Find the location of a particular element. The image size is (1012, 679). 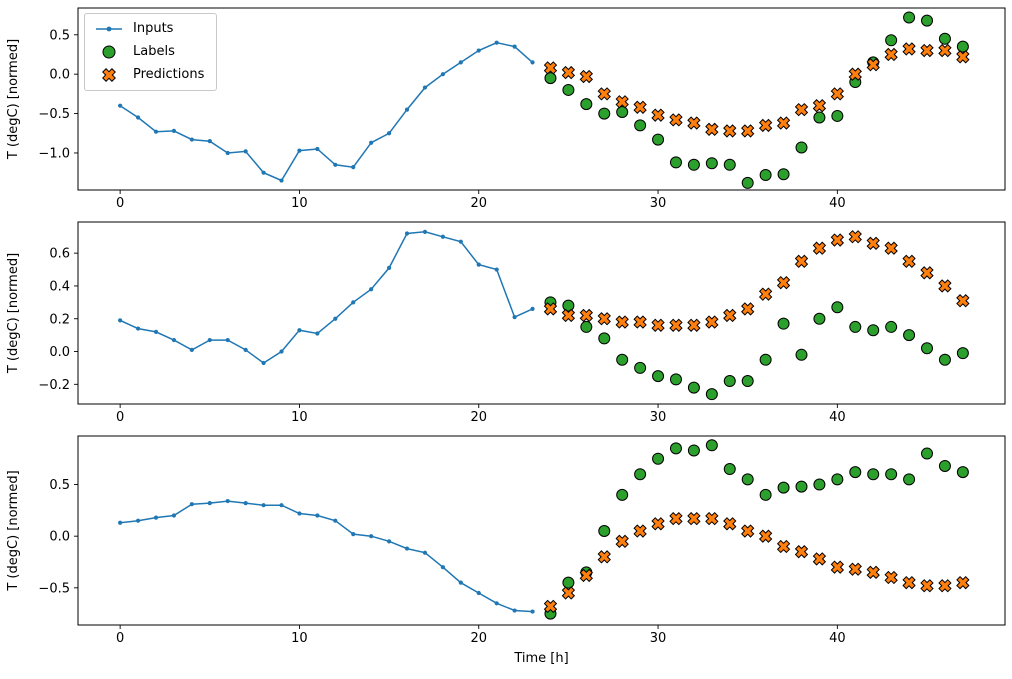

y-axis: −0.2 0.0 0.2 0.4 0.6 is located at coordinates (58, 320).